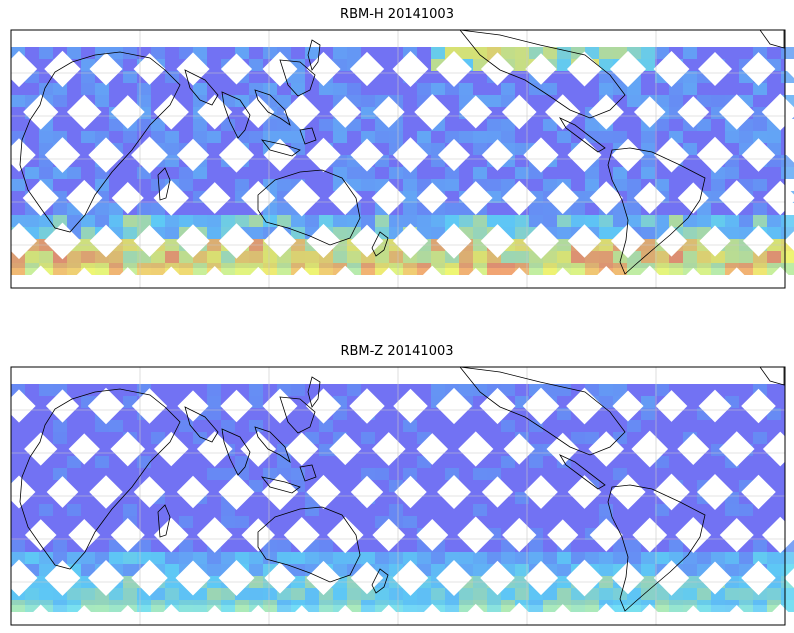  What do you see at coordinates (397, 351) in the screenshot?
I see `map-title-bottom: RBM-Z 20141003` at bounding box center [397, 351].